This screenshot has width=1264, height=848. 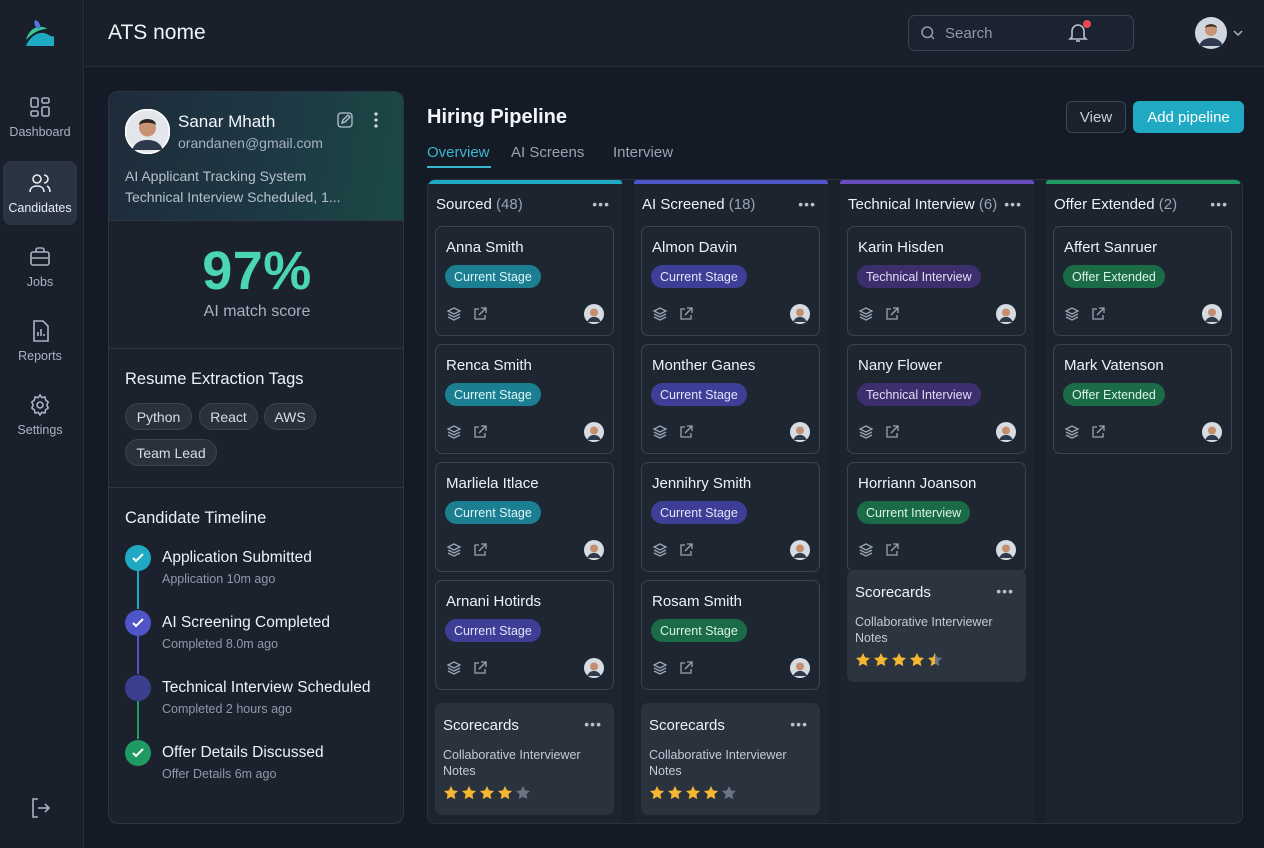 What do you see at coordinates (40, 415) in the screenshot?
I see `nav-settings: Settings` at bounding box center [40, 415].